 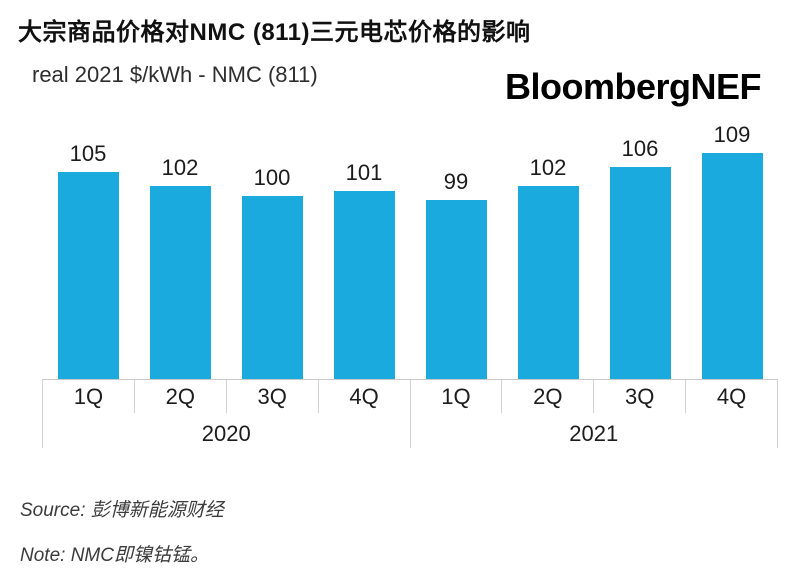 I want to click on bar-value-label: 101, so click(x=364, y=172).